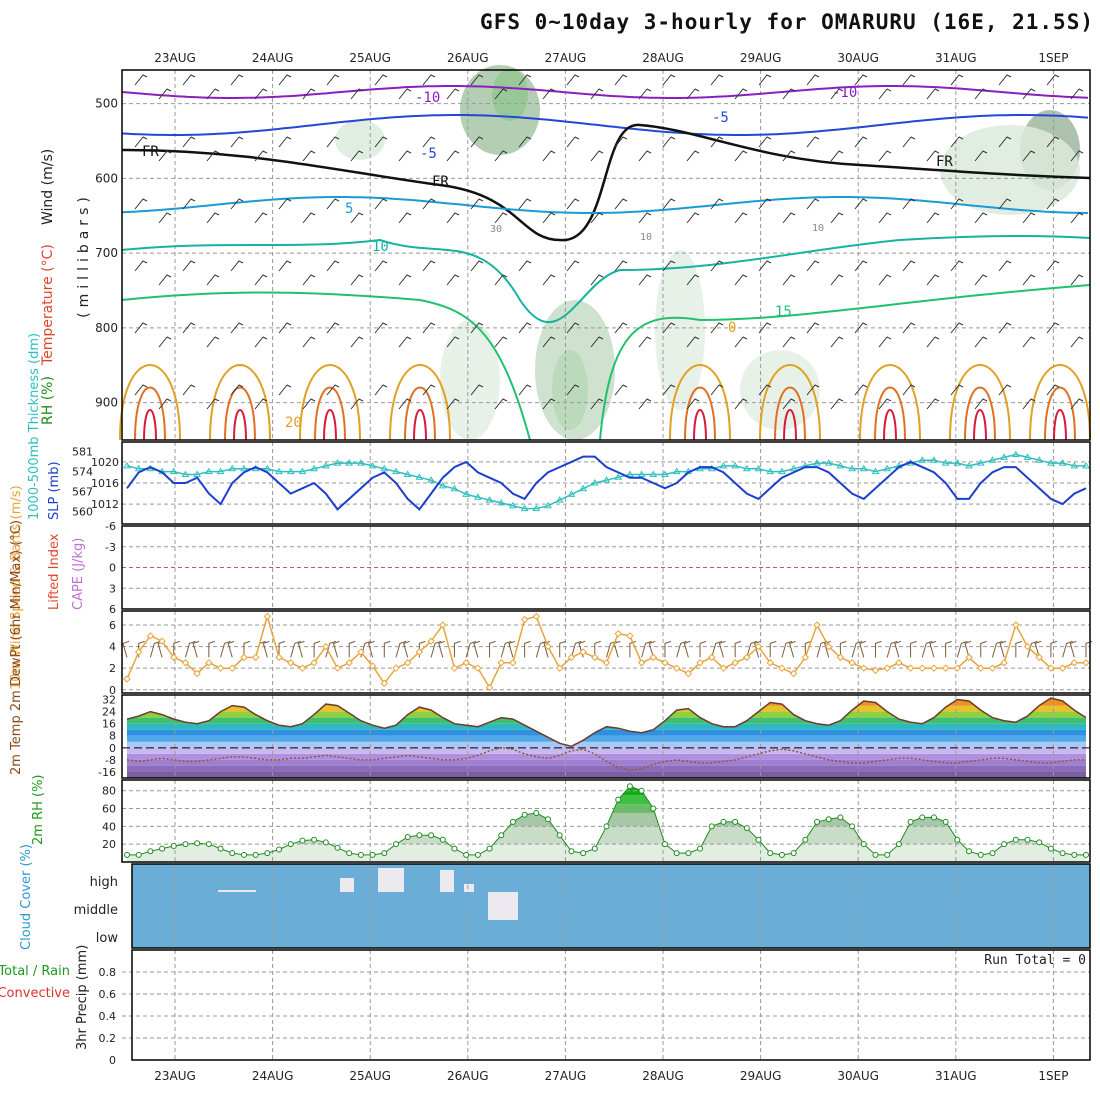 The height and width of the screenshot is (1100, 1100). I want to click on date-label-bottom: 31AUG, so click(956, 1076).